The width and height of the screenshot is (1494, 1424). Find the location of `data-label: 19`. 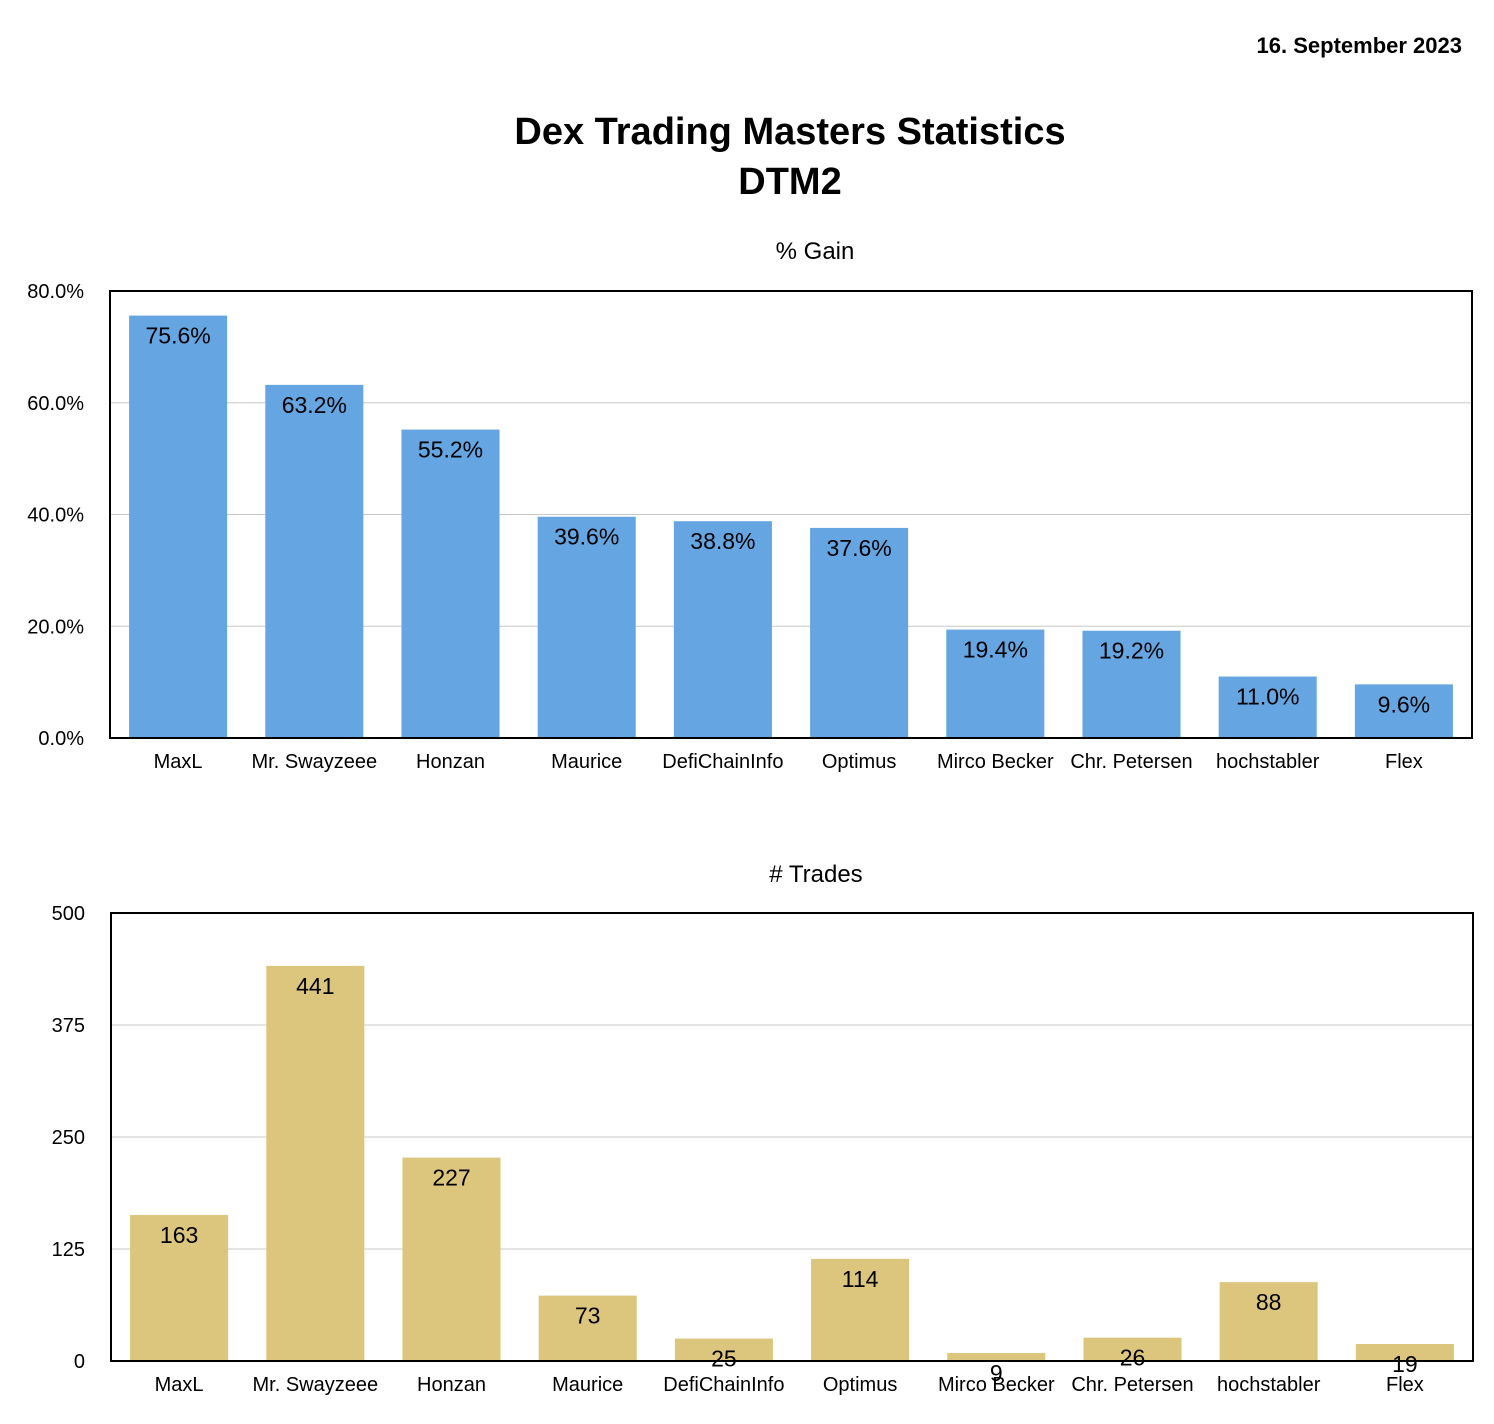

data-label: 19 is located at coordinates (1405, 1364).